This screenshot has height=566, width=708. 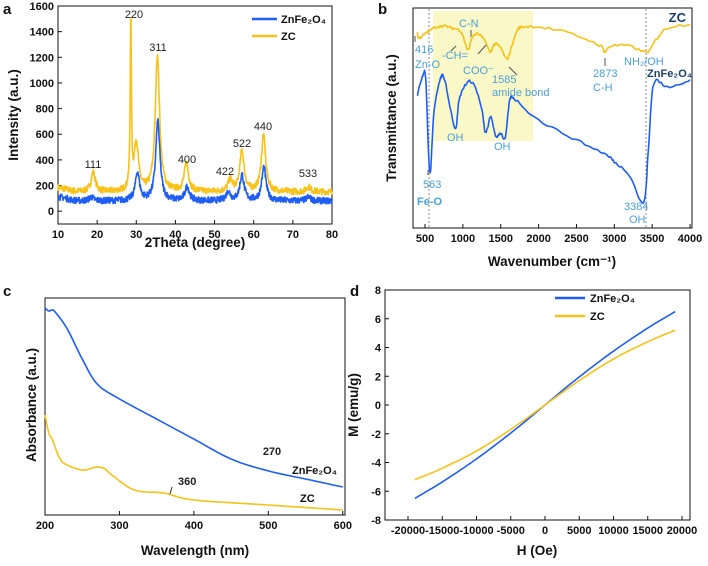 What do you see at coordinates (424, 50) in the screenshot?
I see `annotation-416: 416` at bounding box center [424, 50].